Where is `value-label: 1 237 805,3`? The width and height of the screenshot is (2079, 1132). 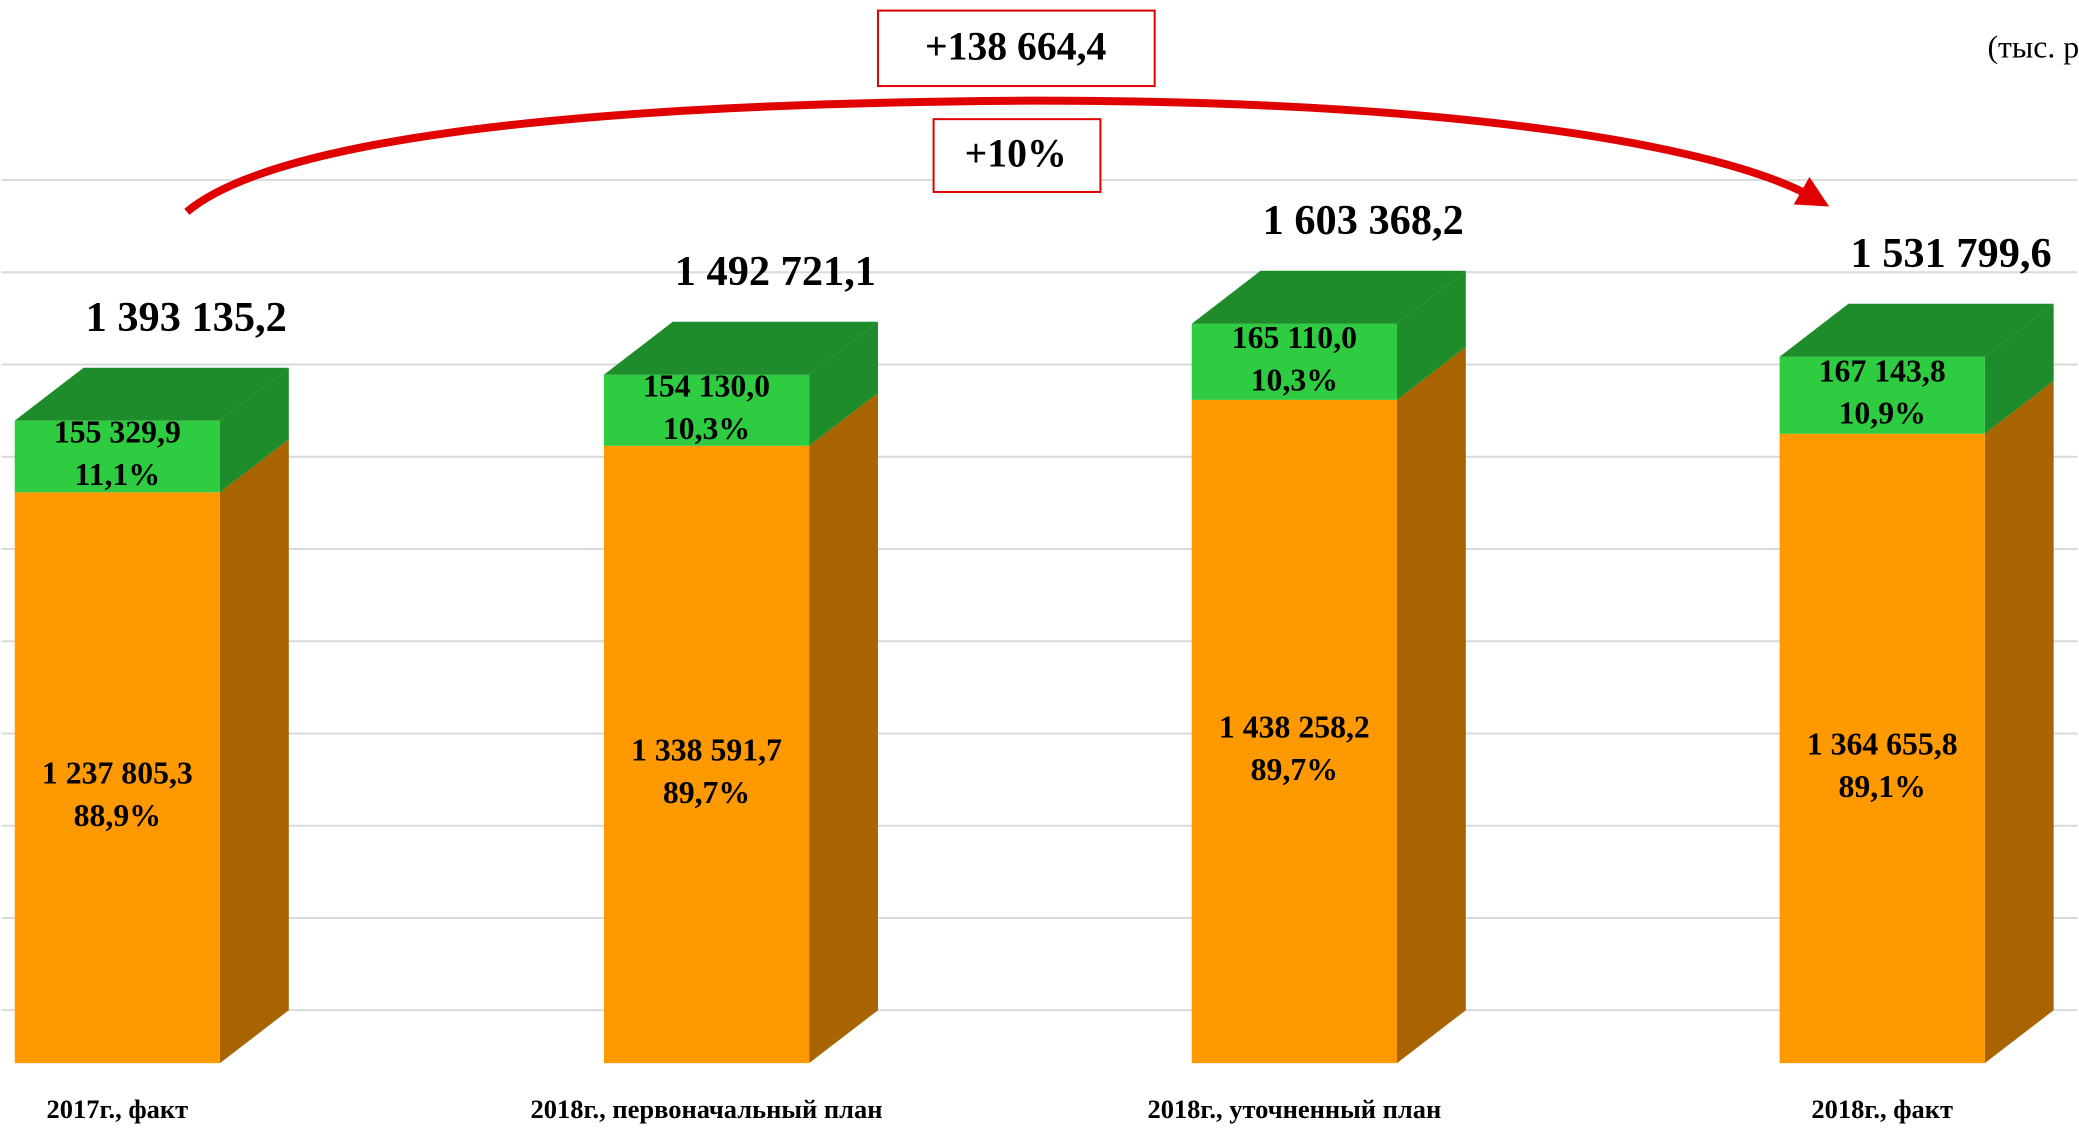 value-label: 1 237 805,3 is located at coordinates (117, 773).